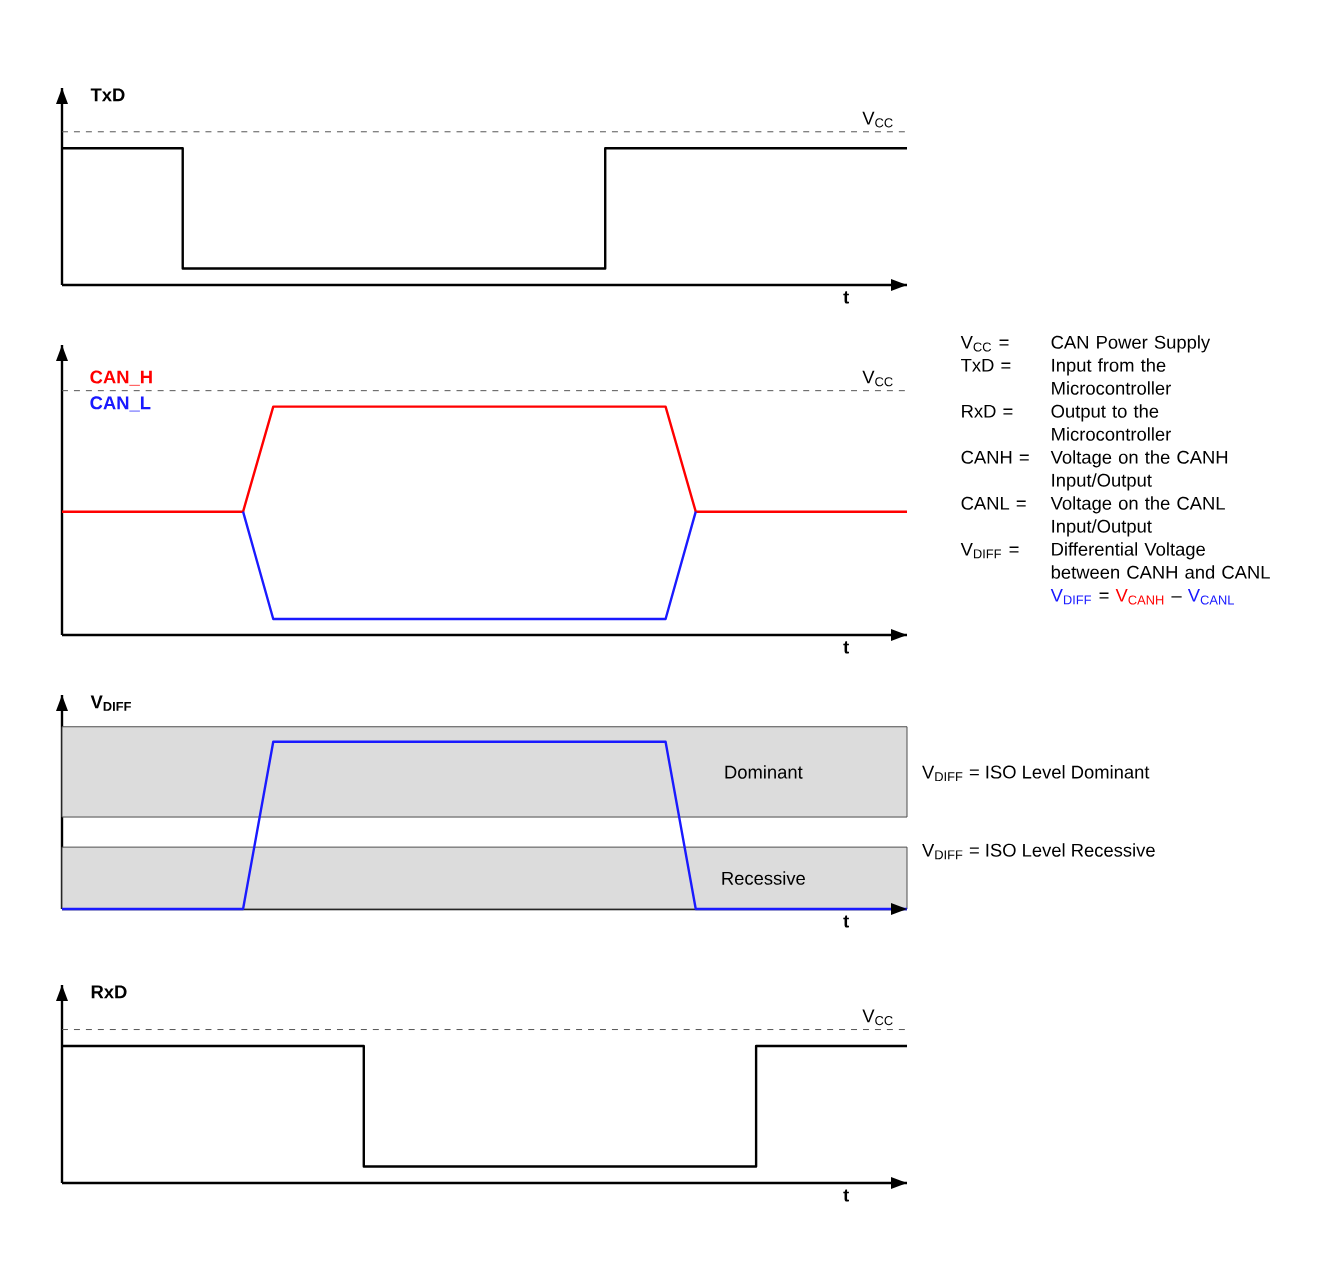 This screenshot has width=1332, height=1261. Describe the element at coordinates (764, 772) in the screenshot. I see `band-label: Dominant` at that location.